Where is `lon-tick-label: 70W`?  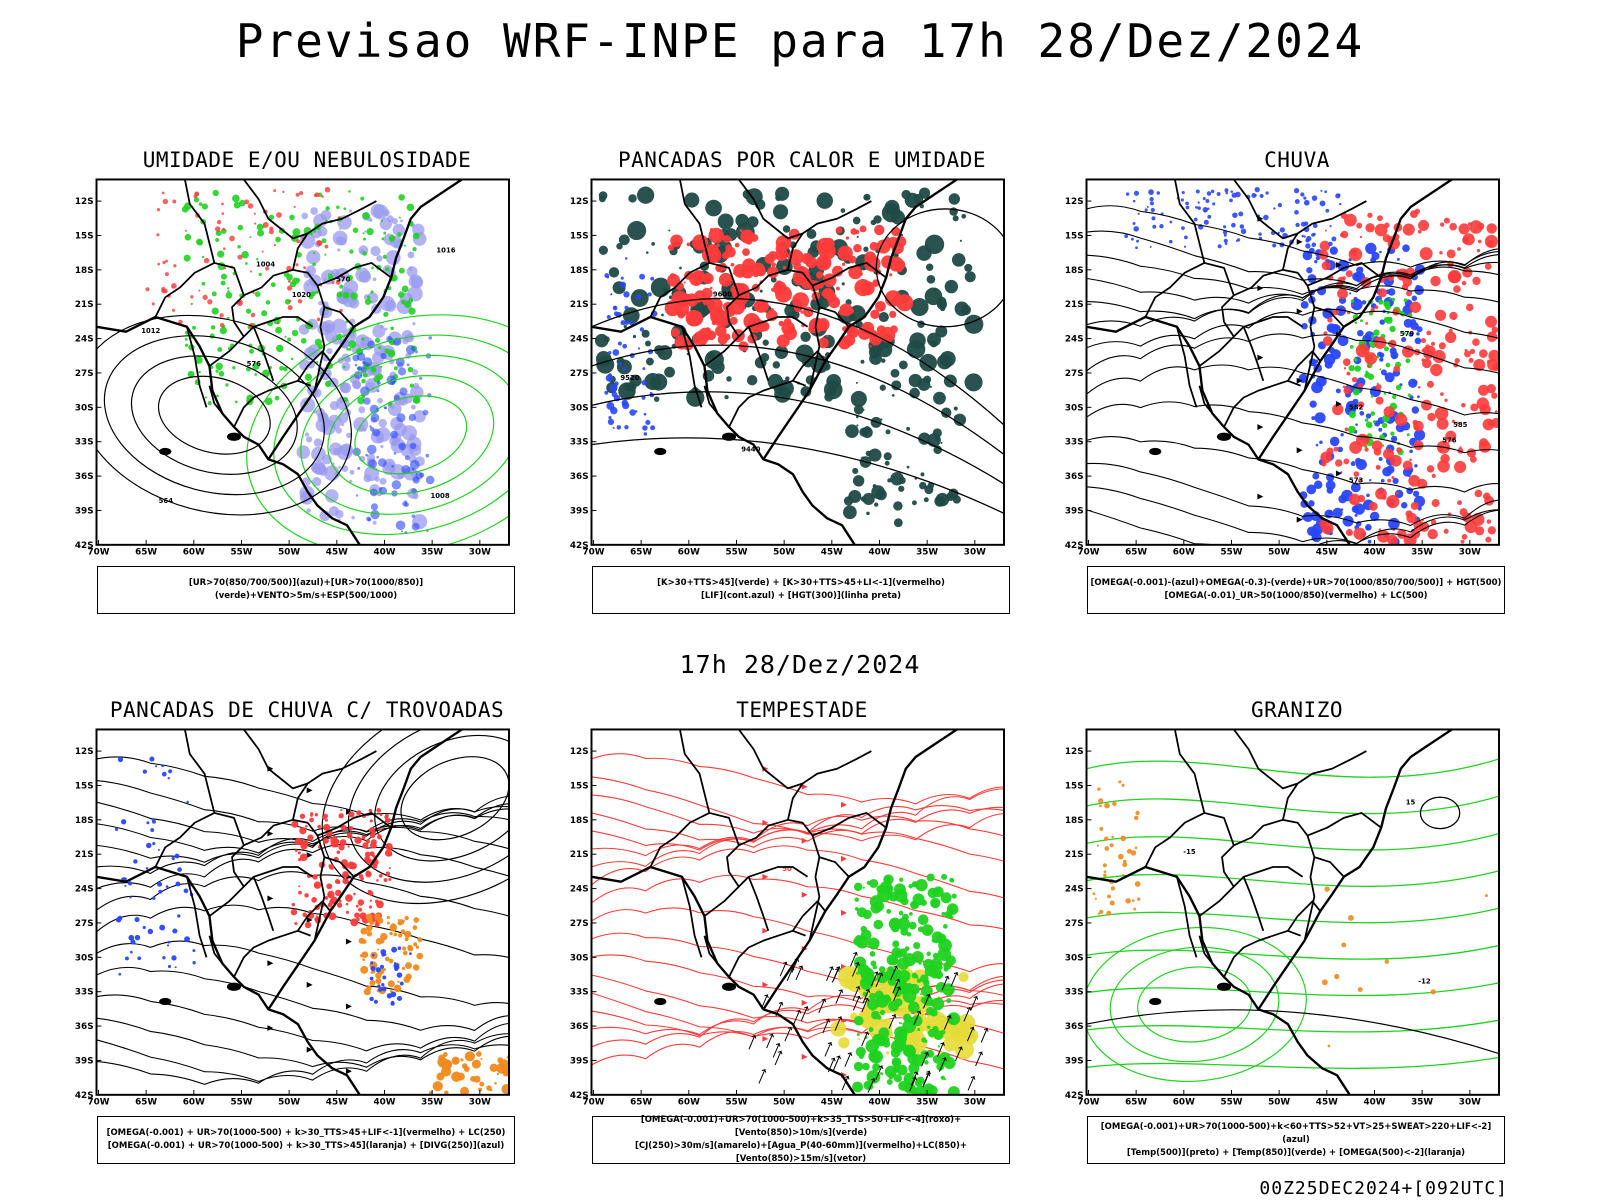 lon-tick-label: 70W is located at coordinates (98, 1103).